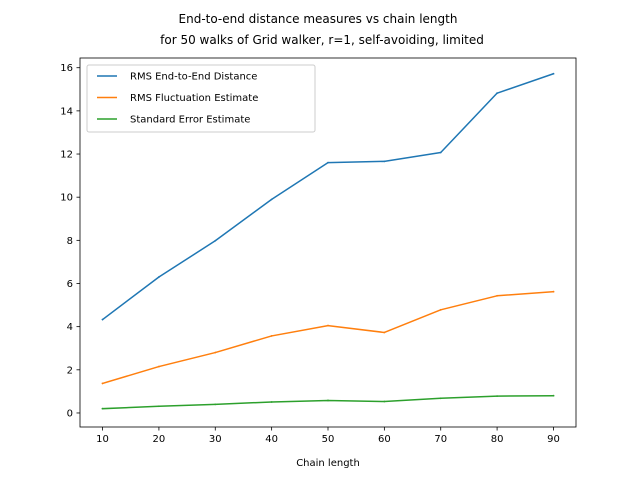  What do you see at coordinates (271, 439) in the screenshot?
I see `x-tick-label: 40` at bounding box center [271, 439].